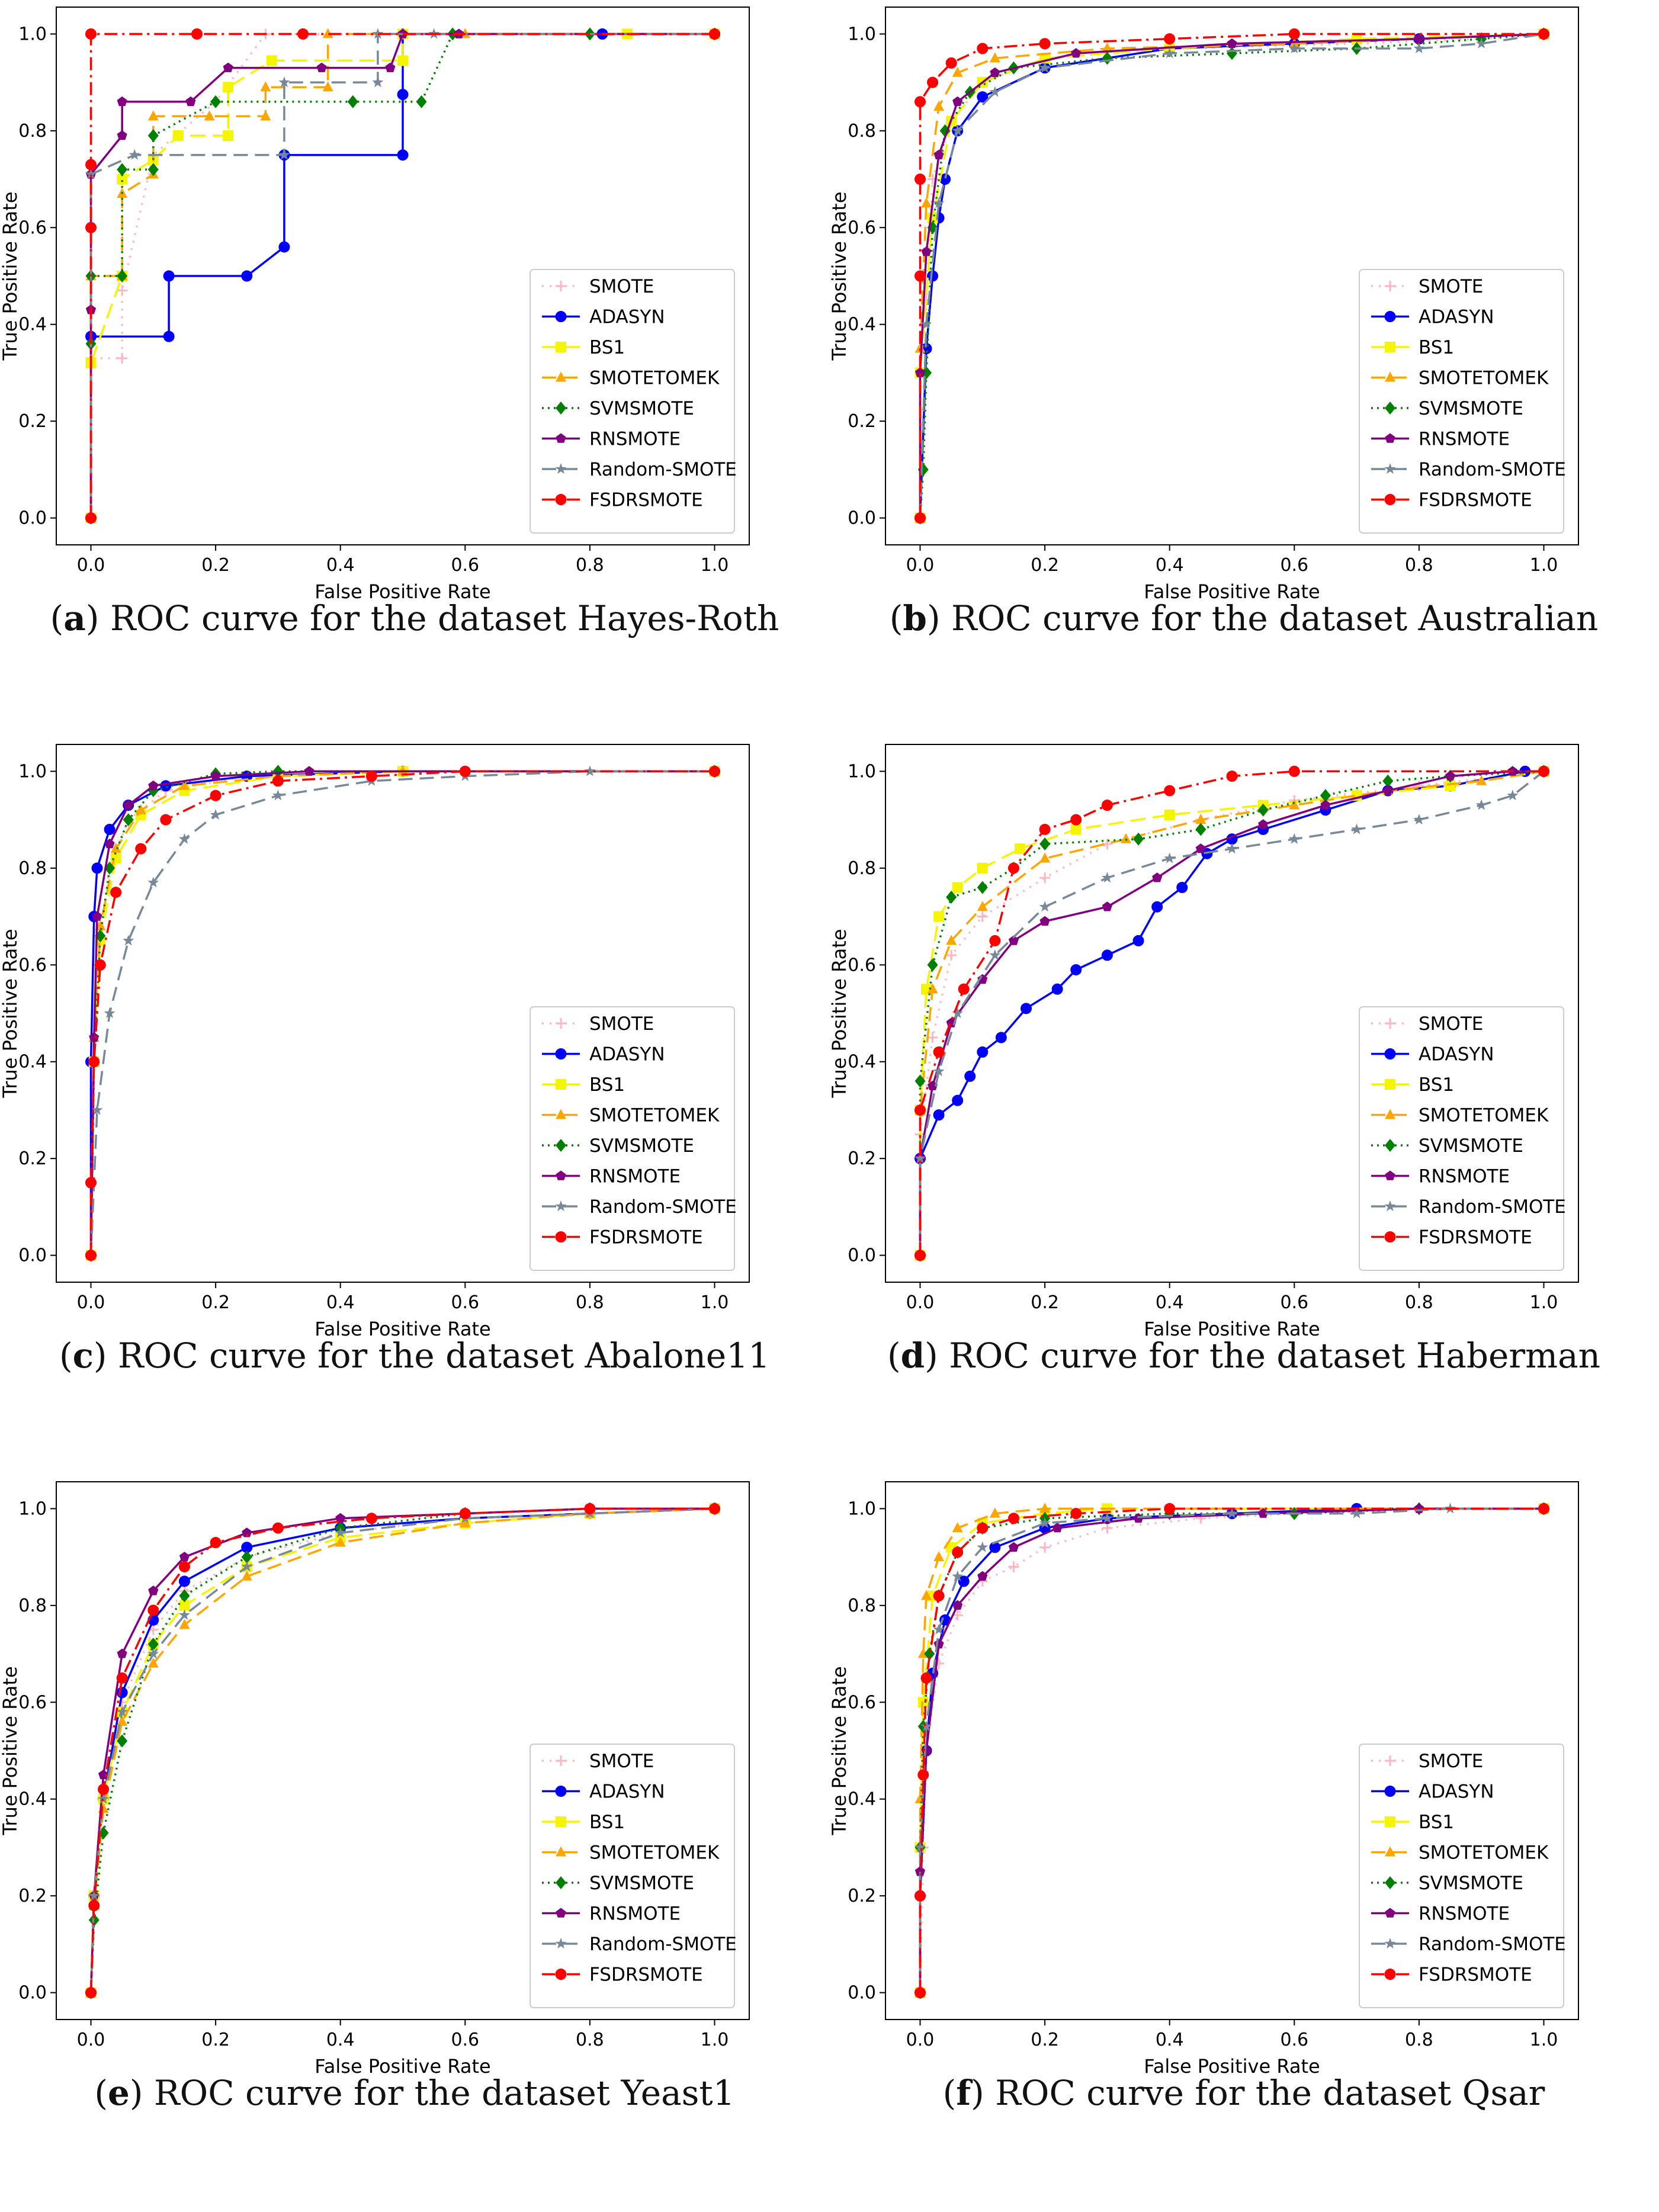 This screenshot has height=2212, width=1659. I want to click on caption-c: (c) ROC curve for the dataset Abalone11, so click(415, 1355).